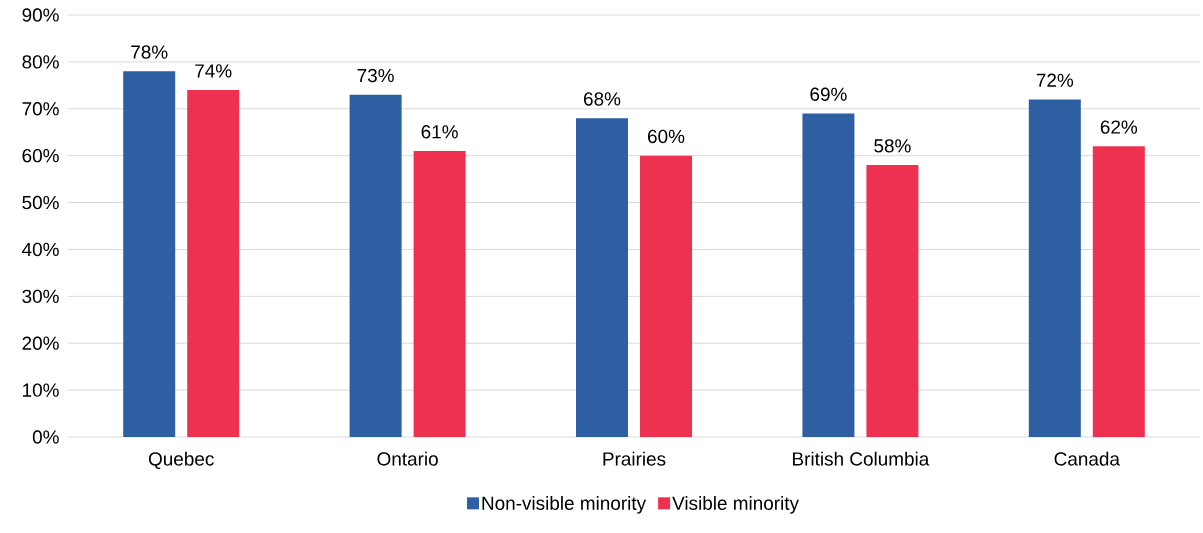  Describe the element at coordinates (892, 146) in the screenshot. I see `data-label: 58%` at that location.